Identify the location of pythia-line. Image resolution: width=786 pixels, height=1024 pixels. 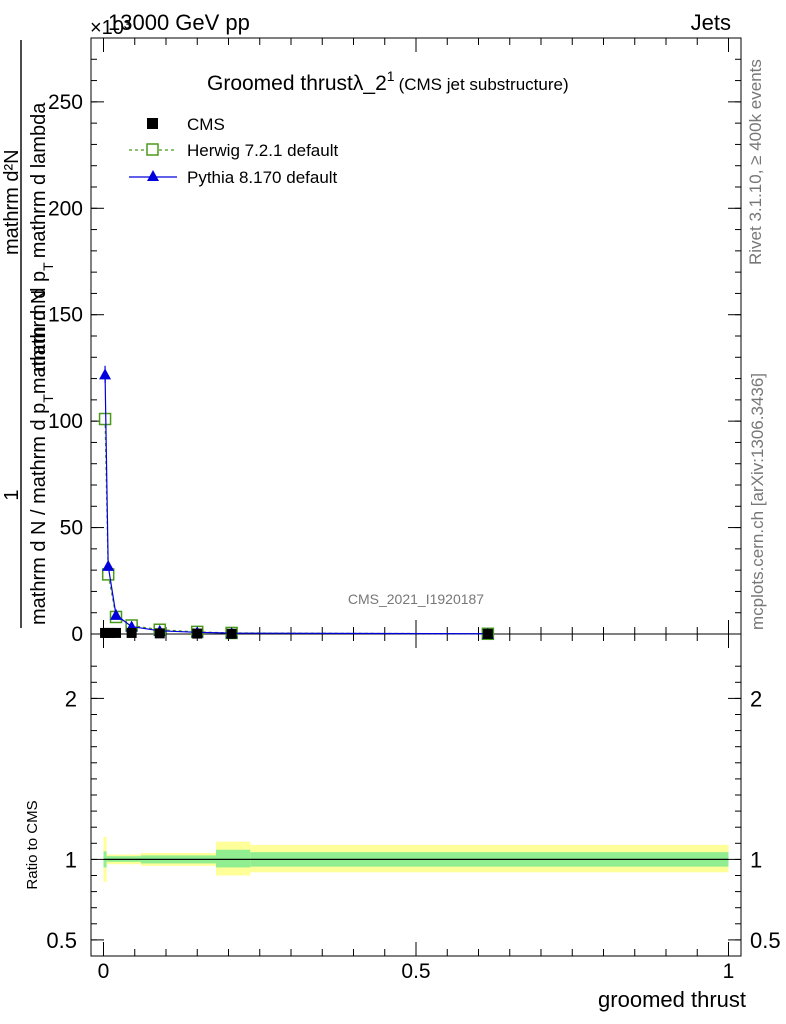
(296, 504).